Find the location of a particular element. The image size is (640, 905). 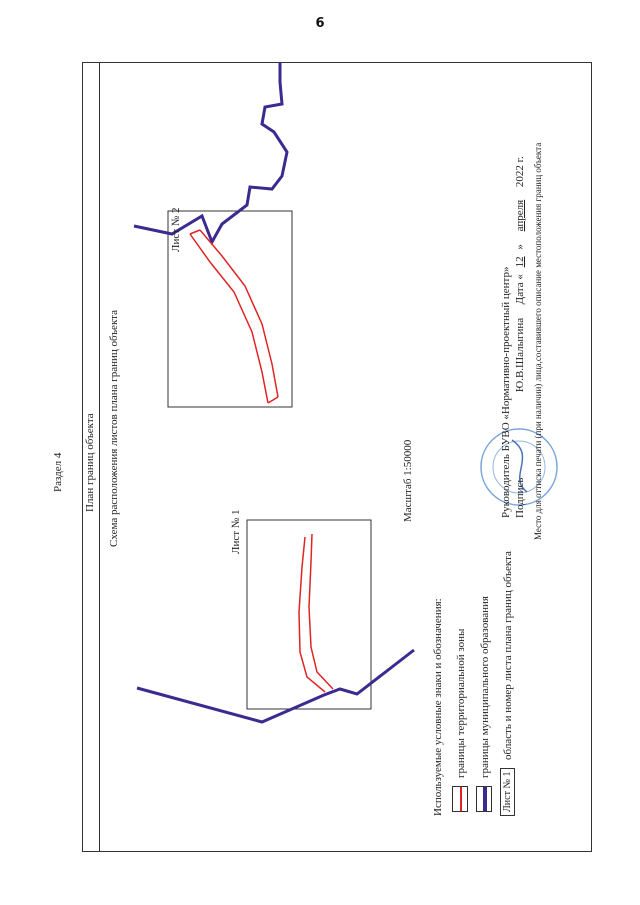

sheet2-frame is located at coordinates (230, 309).